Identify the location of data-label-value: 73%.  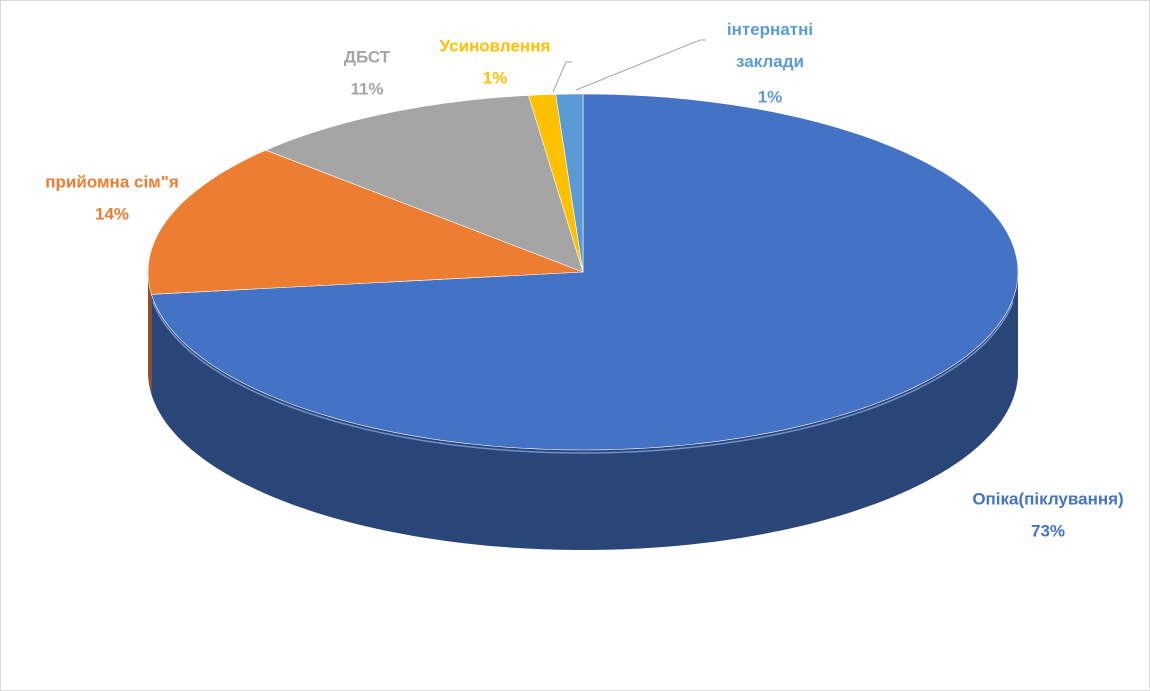
(1048, 530).